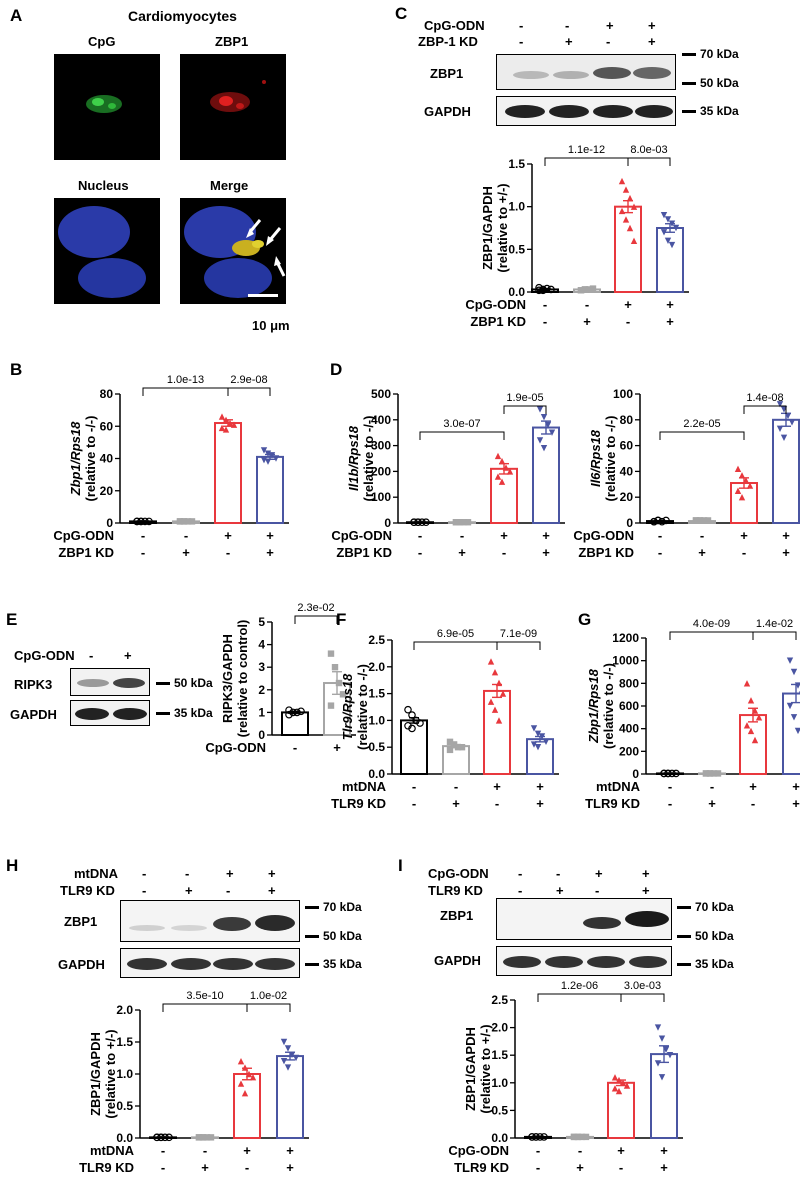 This screenshot has height=1183, width=800. What do you see at coordinates (242, 679) in the screenshot?
I see `y-axis-label-sub: (relative to control)` at bounding box center [242, 679].